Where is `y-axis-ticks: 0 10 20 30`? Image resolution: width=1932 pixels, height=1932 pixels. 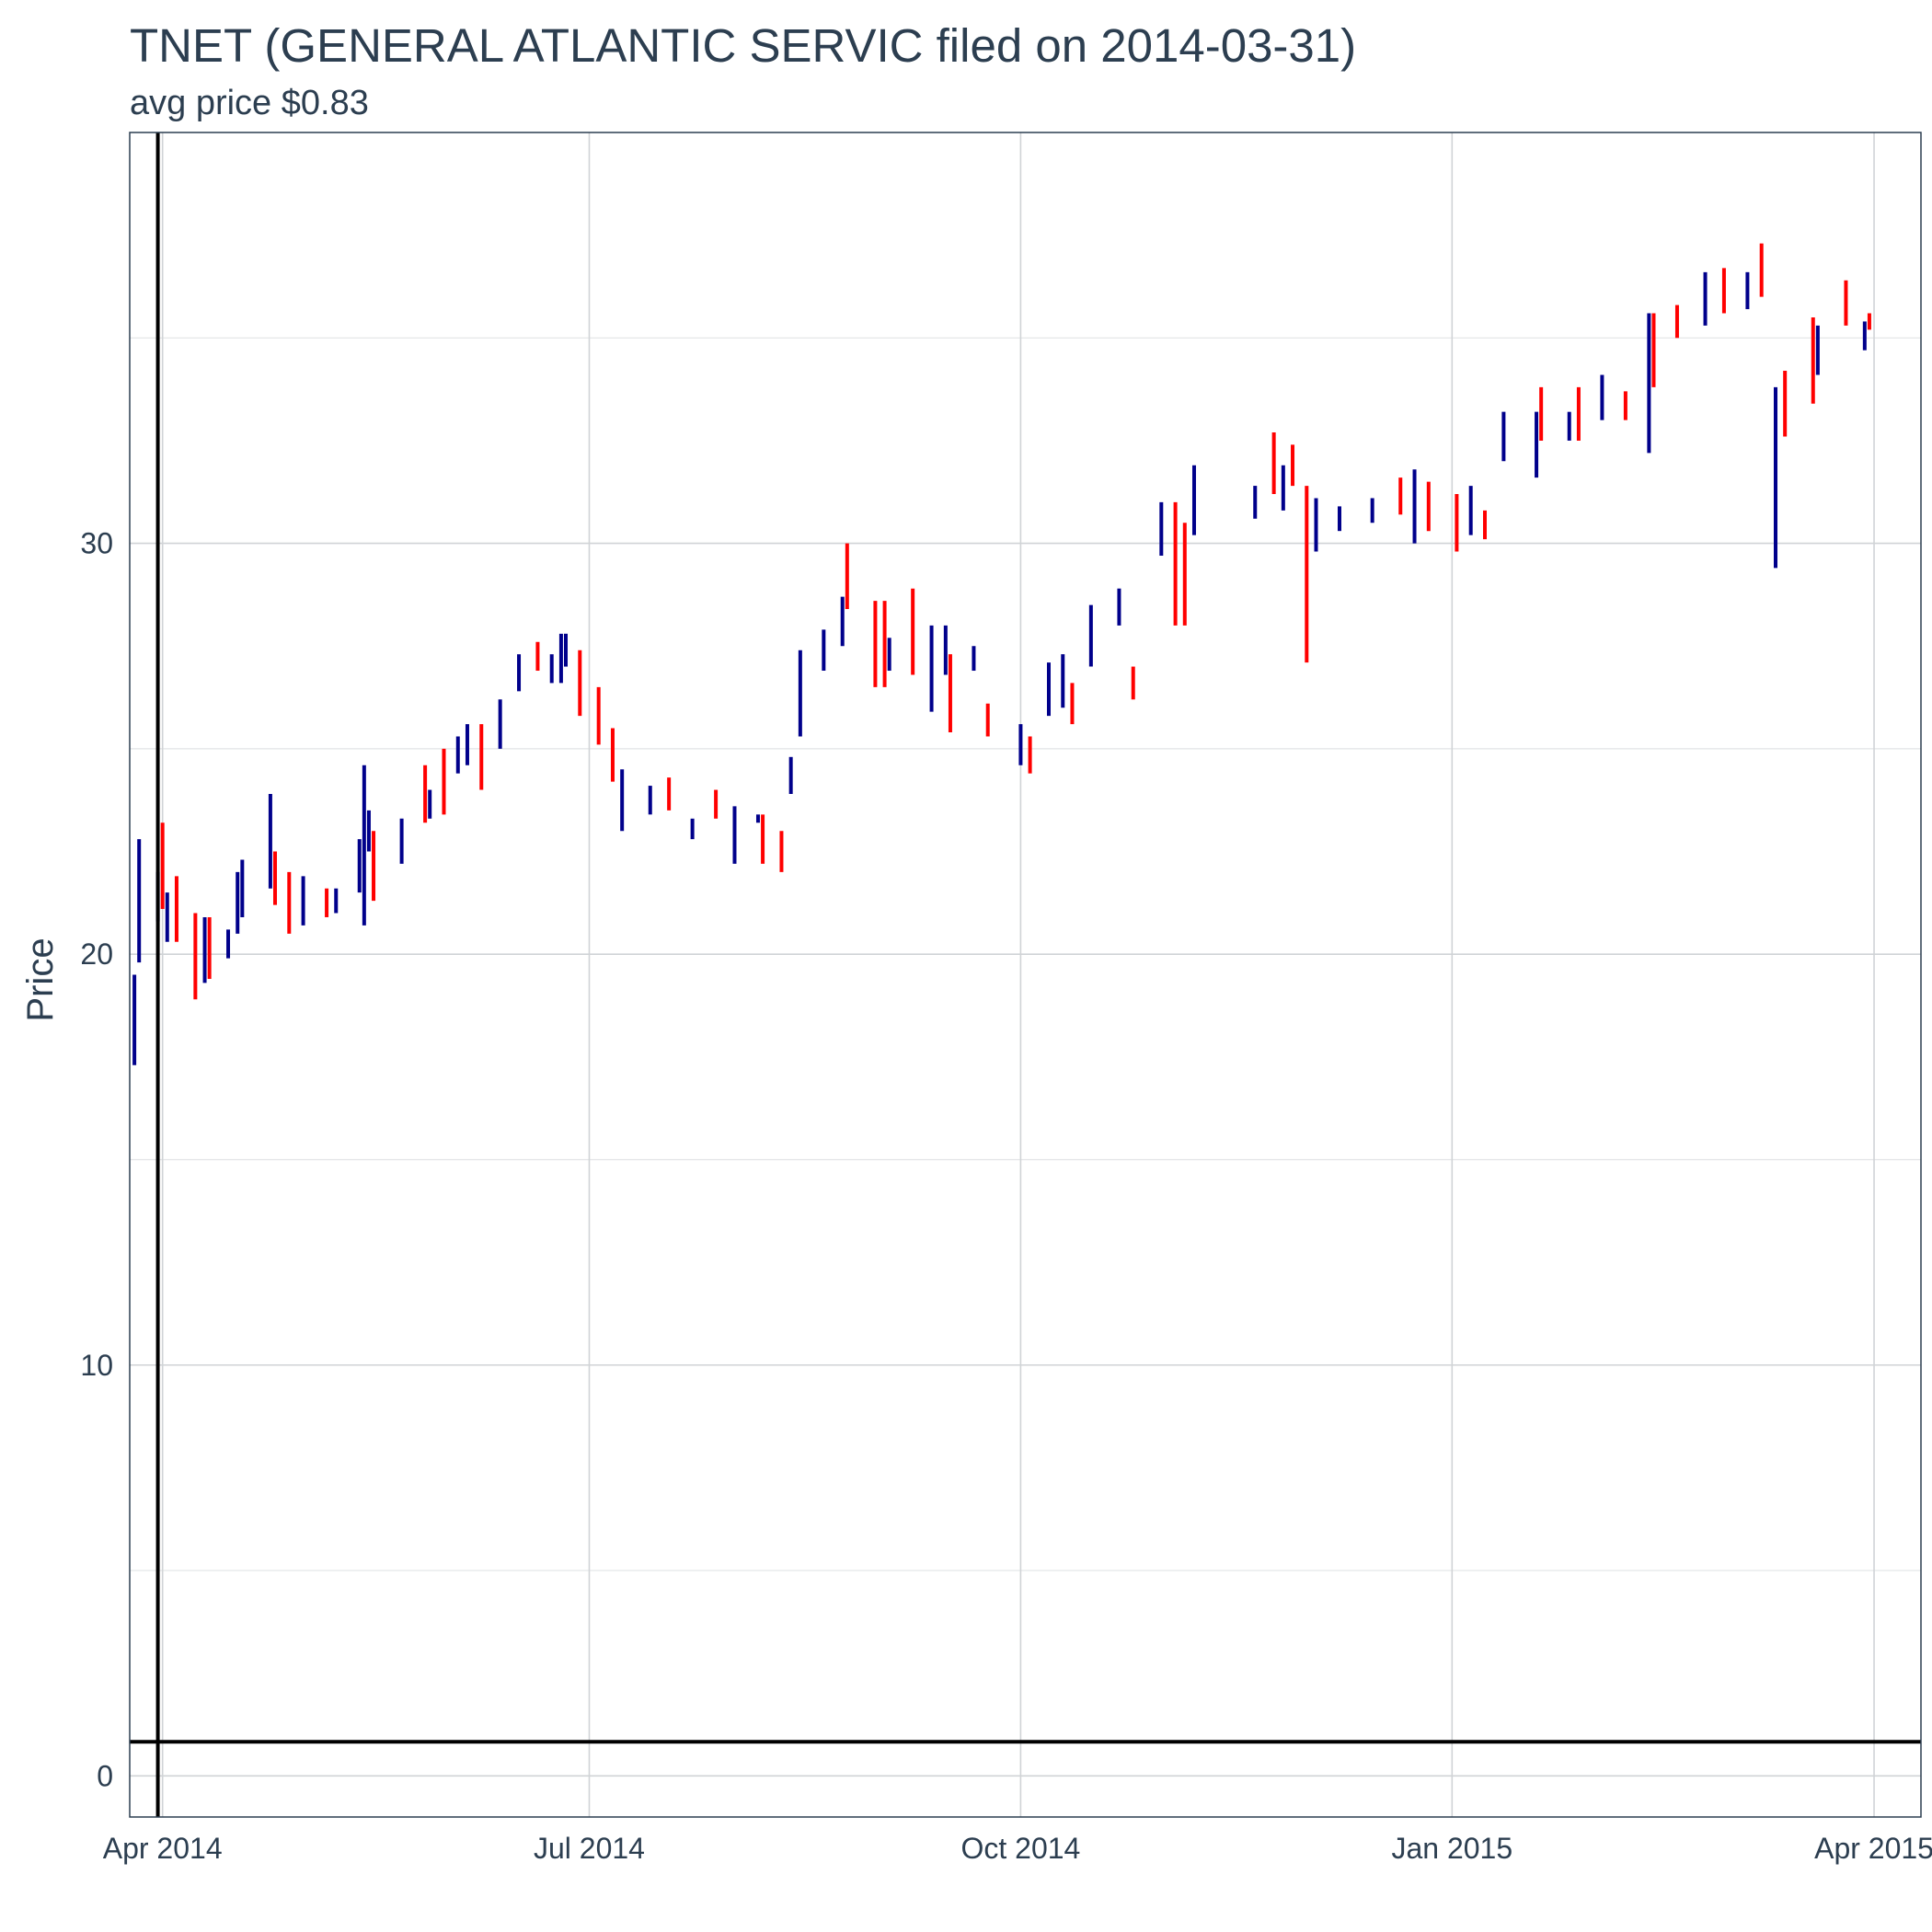
y-axis-ticks: 0 10 20 30 is located at coordinates (96, 1160).